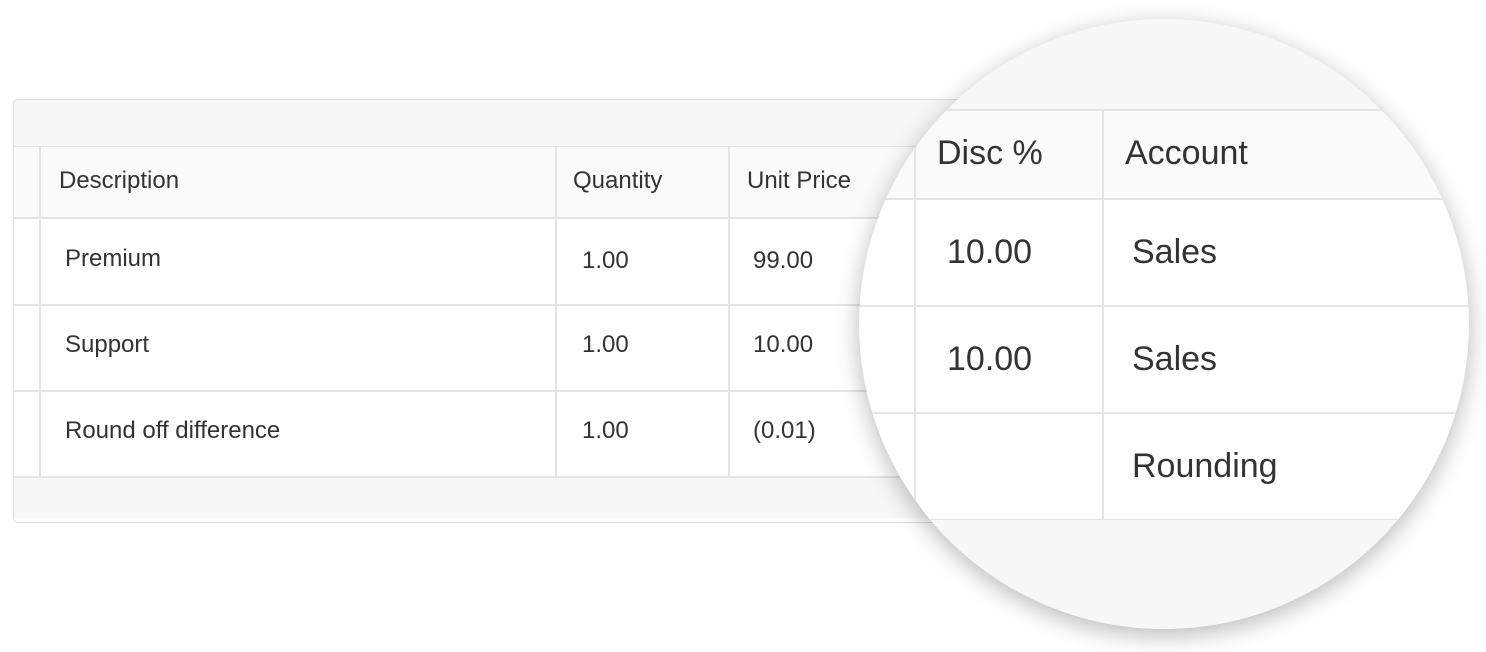 The image size is (1486, 652). I want to click on cell-account: Rounding, so click(1205, 466).